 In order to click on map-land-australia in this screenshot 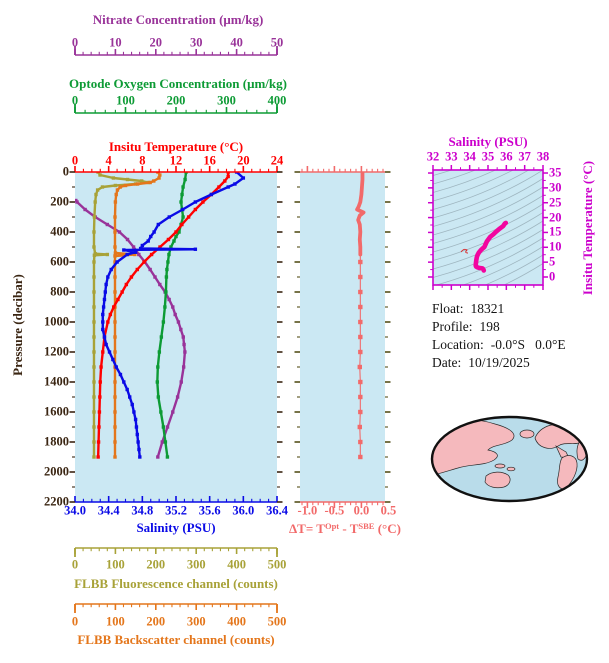, I will do `click(497, 480)`.